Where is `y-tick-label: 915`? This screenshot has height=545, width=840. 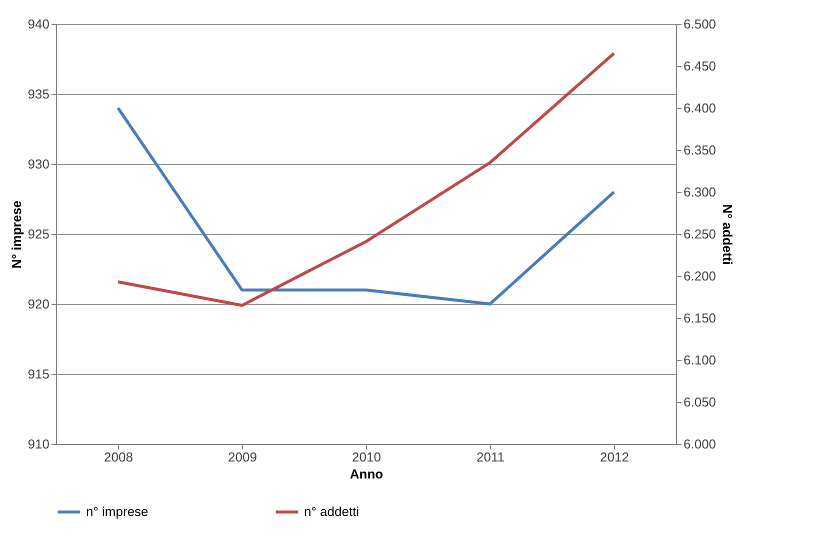
y-tick-label: 915 is located at coordinates (39, 374).